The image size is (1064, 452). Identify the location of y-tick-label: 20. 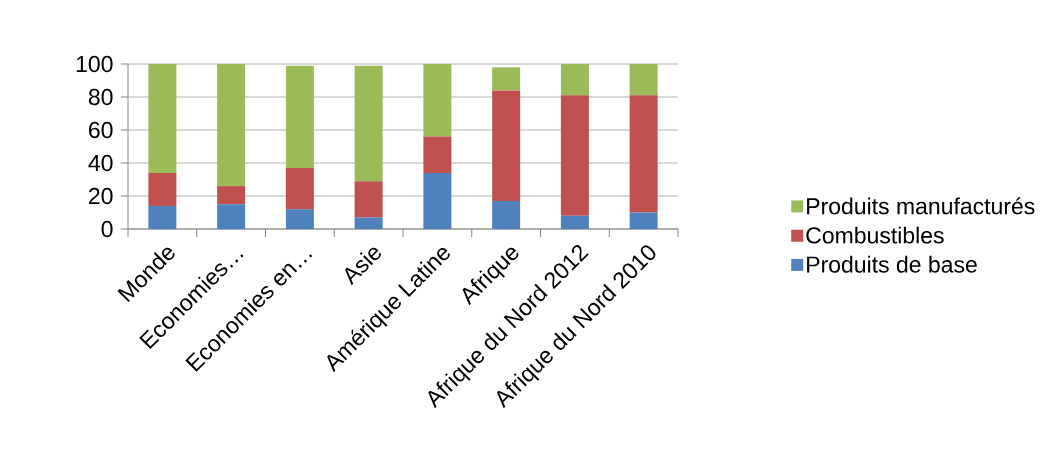
(101, 196).